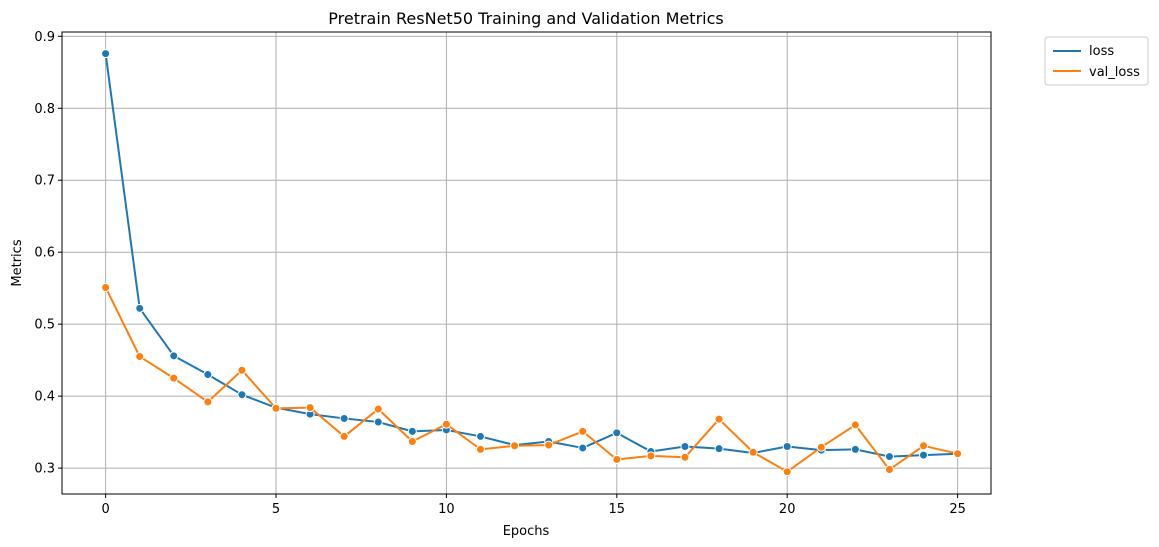 The width and height of the screenshot is (1159, 547). I want to click on y-tick-label: 0.4, so click(44, 397).